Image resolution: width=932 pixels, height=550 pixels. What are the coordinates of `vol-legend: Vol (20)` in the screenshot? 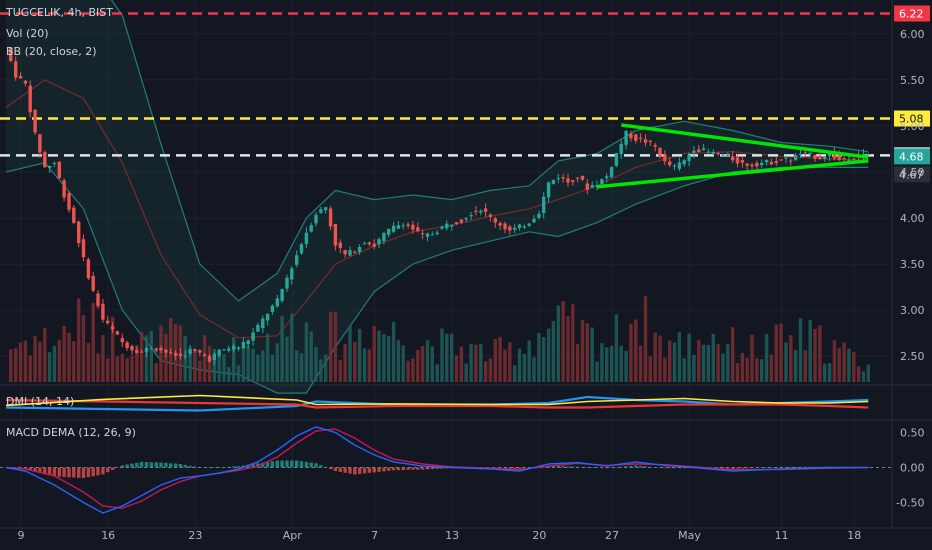 It's located at (27, 33).